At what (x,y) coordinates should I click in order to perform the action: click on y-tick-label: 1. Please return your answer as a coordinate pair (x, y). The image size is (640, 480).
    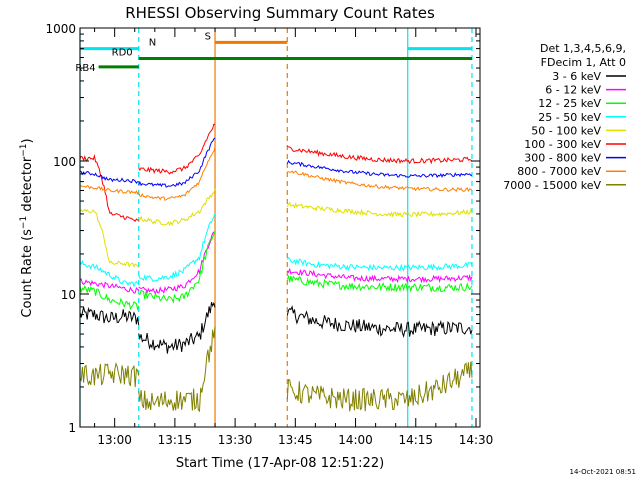
    Looking at the image, I should click on (72, 428).